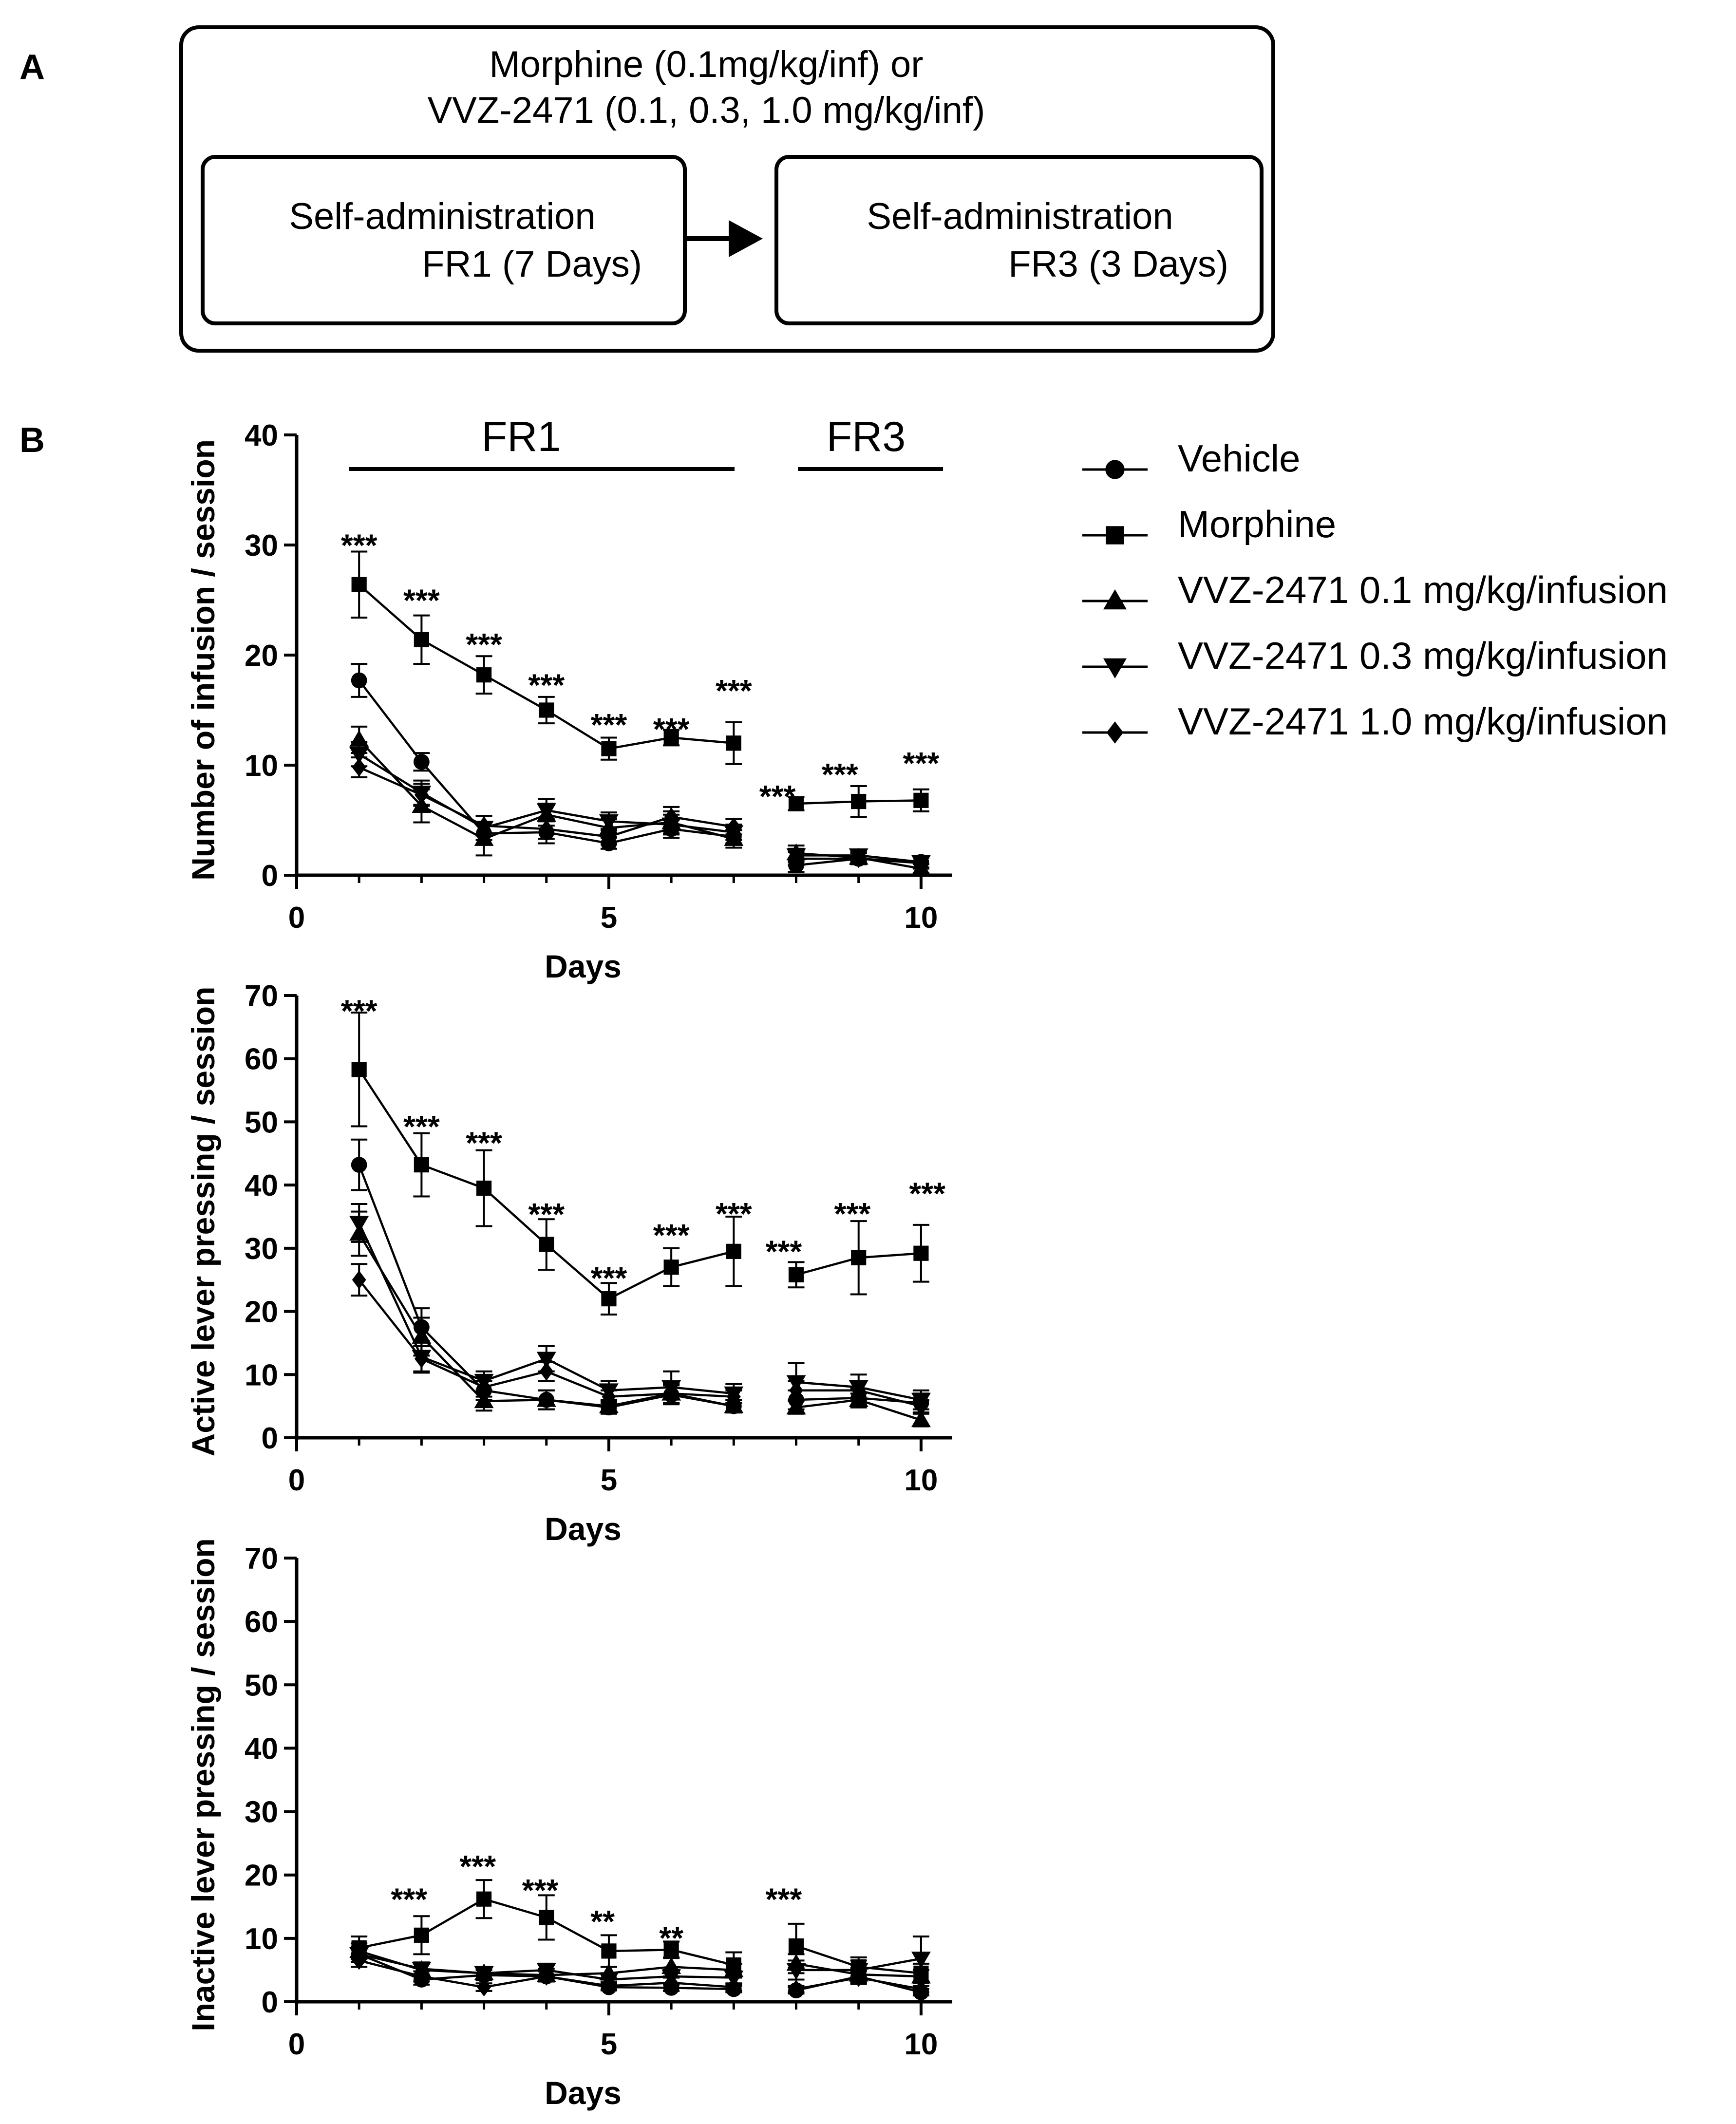 Image resolution: width=1736 pixels, height=2124 pixels. I want to click on legend-item: VVZ-2471 1.0 mg/kg/infusion, so click(1375, 722).